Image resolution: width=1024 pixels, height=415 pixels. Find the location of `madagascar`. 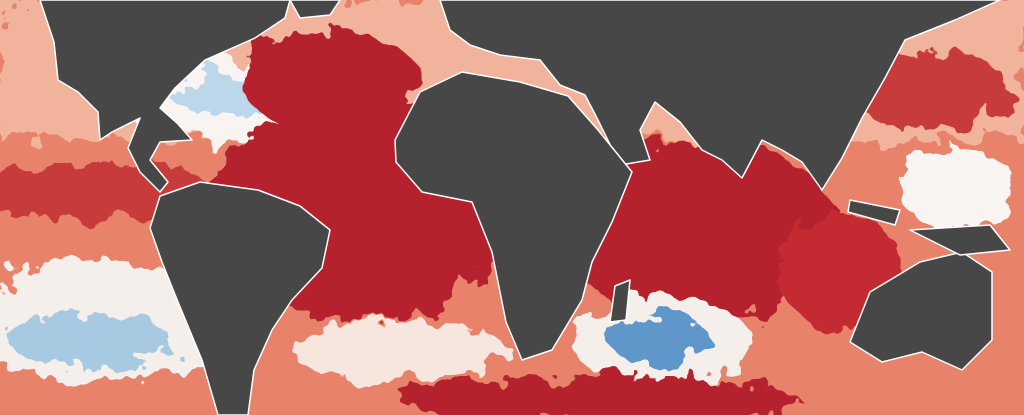

madagascar is located at coordinates (620, 301).